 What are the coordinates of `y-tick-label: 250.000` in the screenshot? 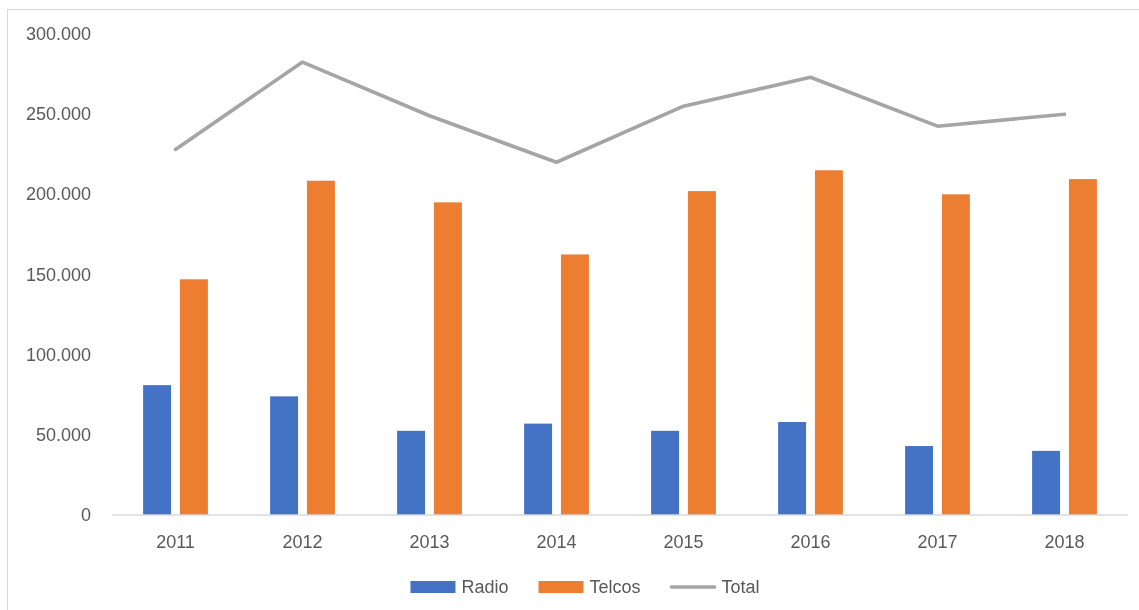 It's located at (58, 114).